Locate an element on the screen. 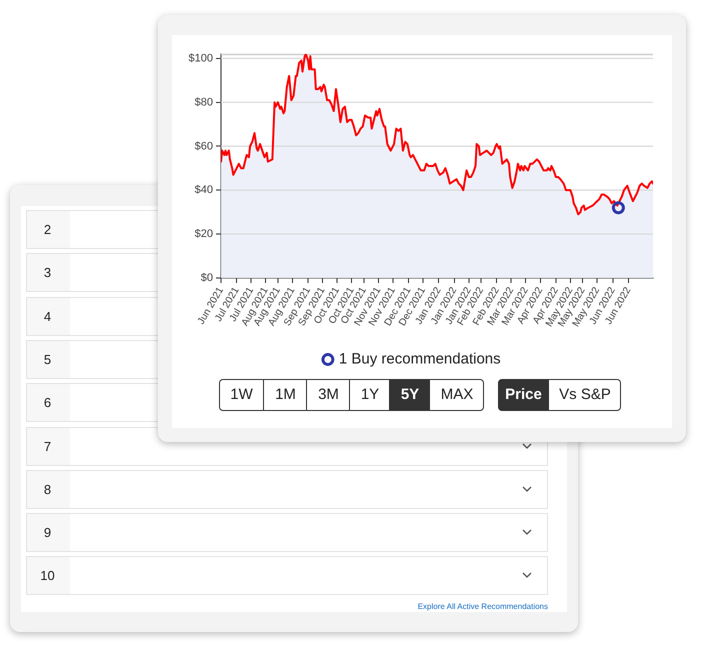  text: Explore All Active Recommendations is located at coordinates (483, 606).